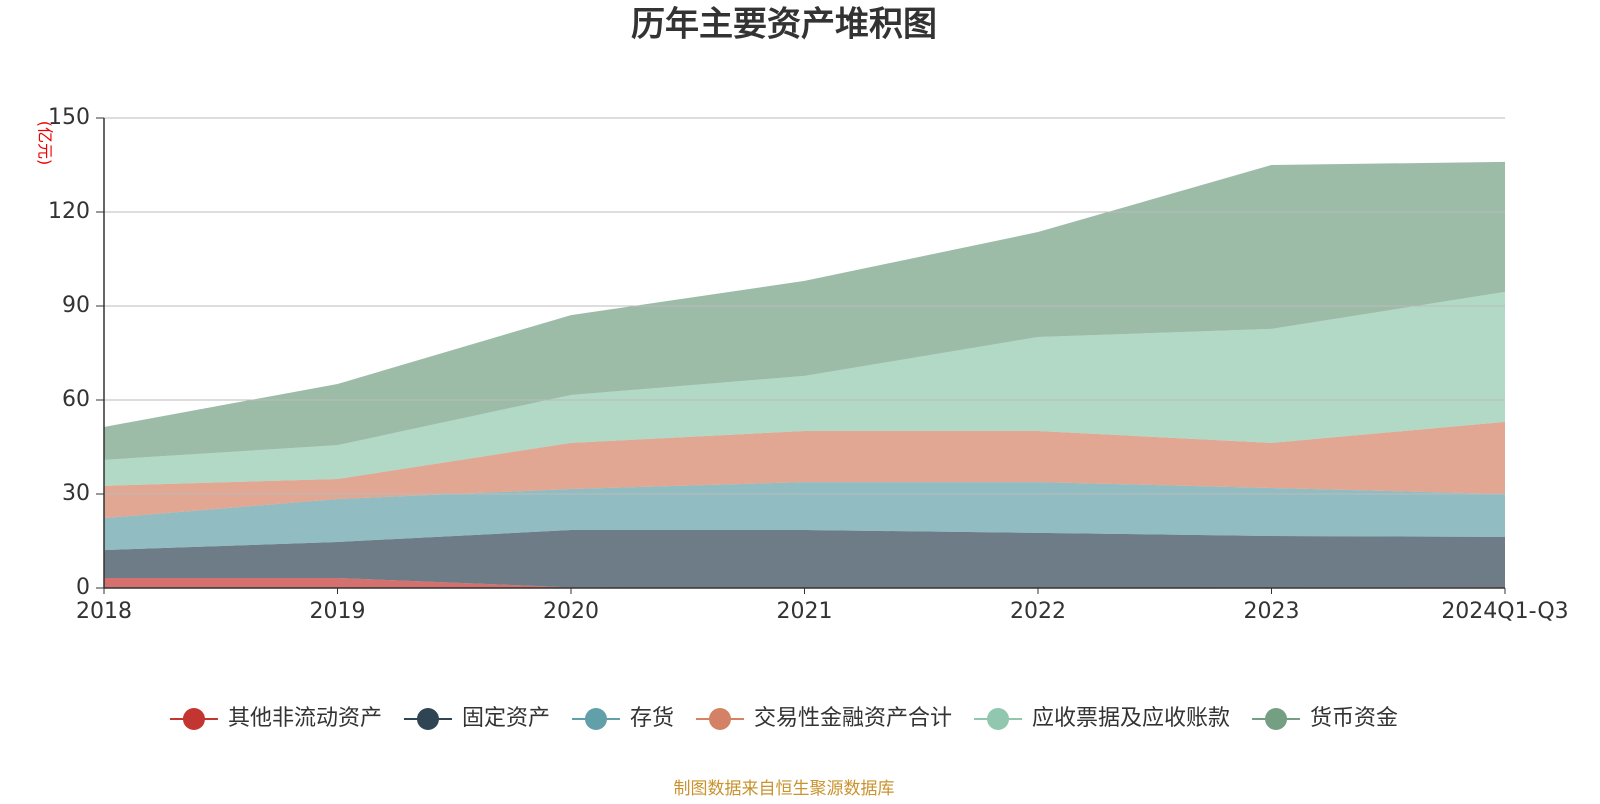 This screenshot has width=1600, height=804. What do you see at coordinates (784, 25) in the screenshot?
I see `chart-title: 历年主要资产堆积图` at bounding box center [784, 25].